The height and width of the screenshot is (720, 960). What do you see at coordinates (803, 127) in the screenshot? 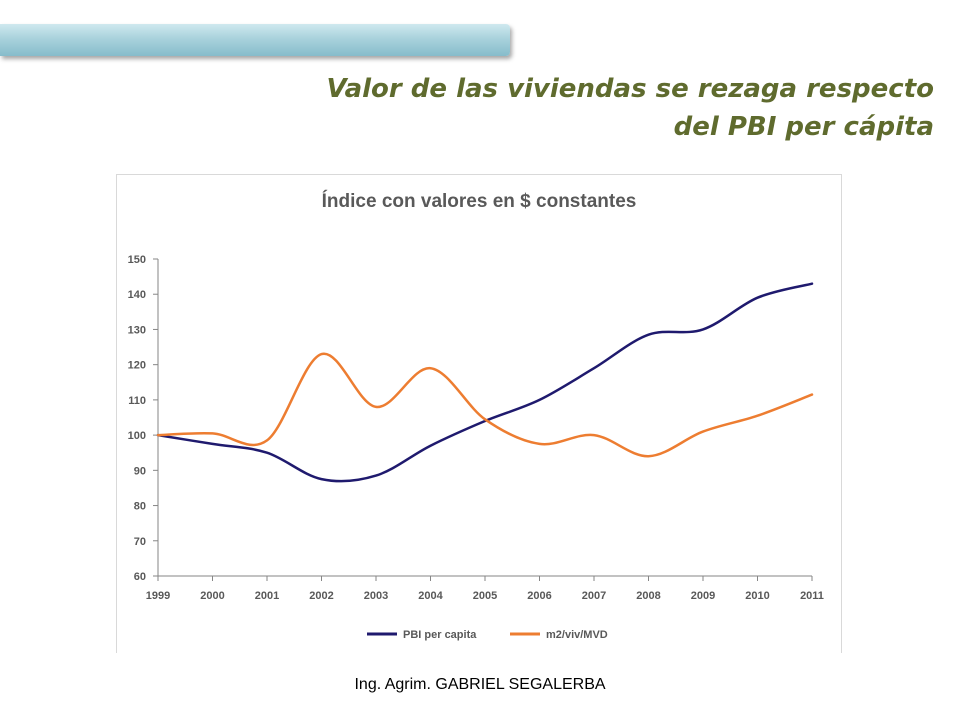
I see `slide-title-line-2: del PBI per cápita` at bounding box center [803, 127].